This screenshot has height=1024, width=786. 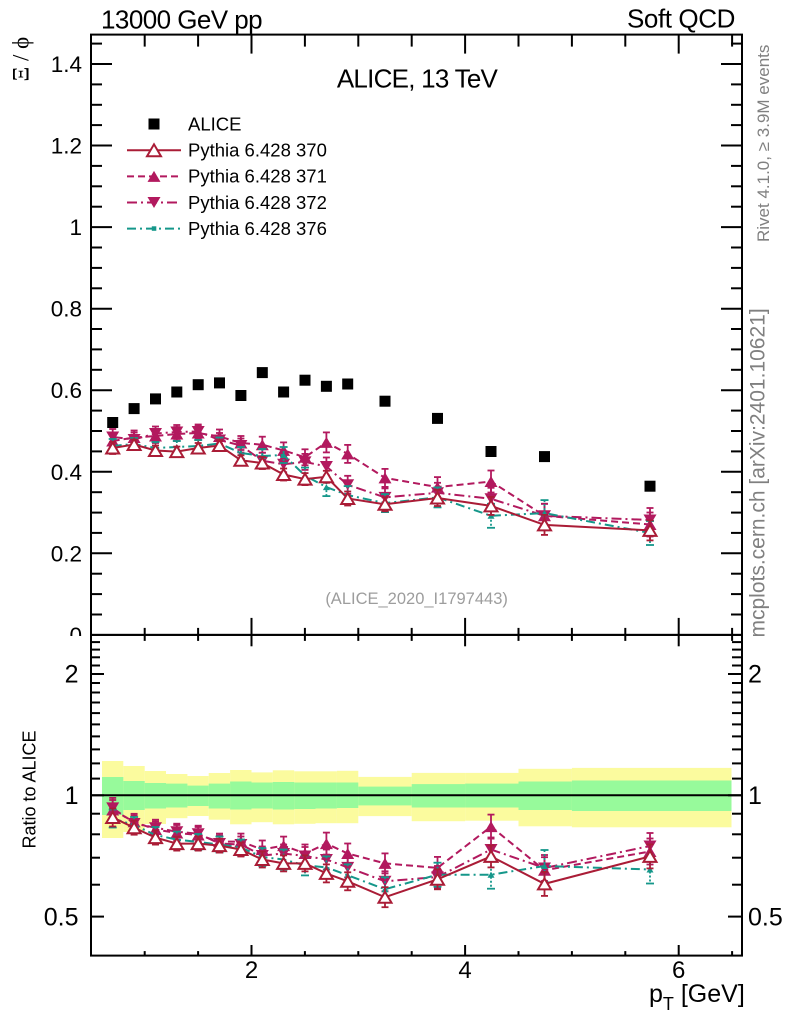 I want to click on svg-text:mcplots.cern.ch [arXiv:2401.10: mcplots.cern.ch [arXiv:2401.10621], so click(x=758, y=472).